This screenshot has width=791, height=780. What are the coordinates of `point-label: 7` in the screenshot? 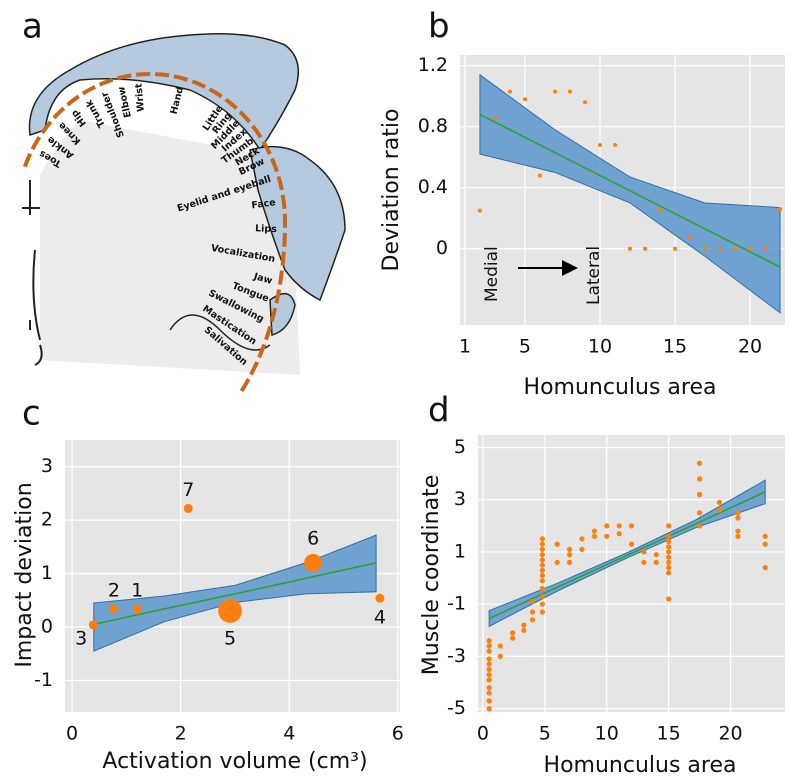 It's located at (188, 490).